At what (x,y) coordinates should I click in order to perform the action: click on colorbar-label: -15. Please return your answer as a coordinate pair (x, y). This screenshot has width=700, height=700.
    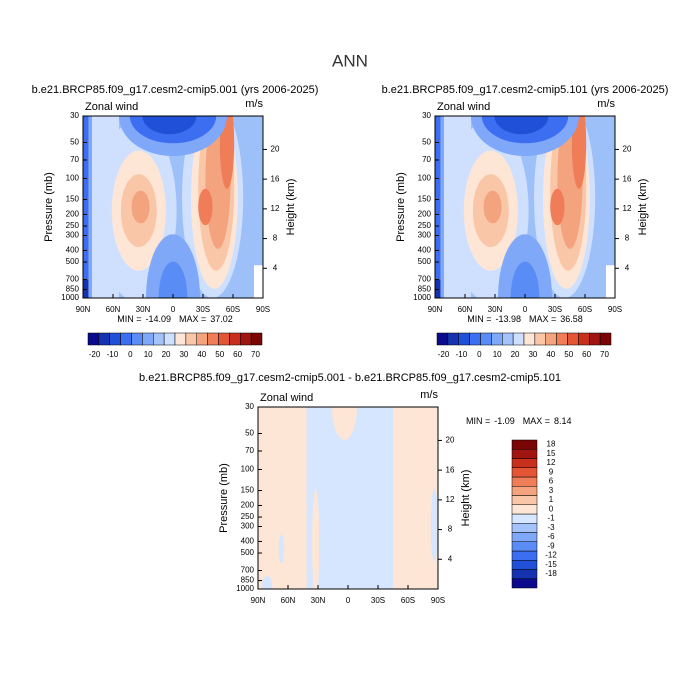
    Looking at the image, I should click on (551, 564).